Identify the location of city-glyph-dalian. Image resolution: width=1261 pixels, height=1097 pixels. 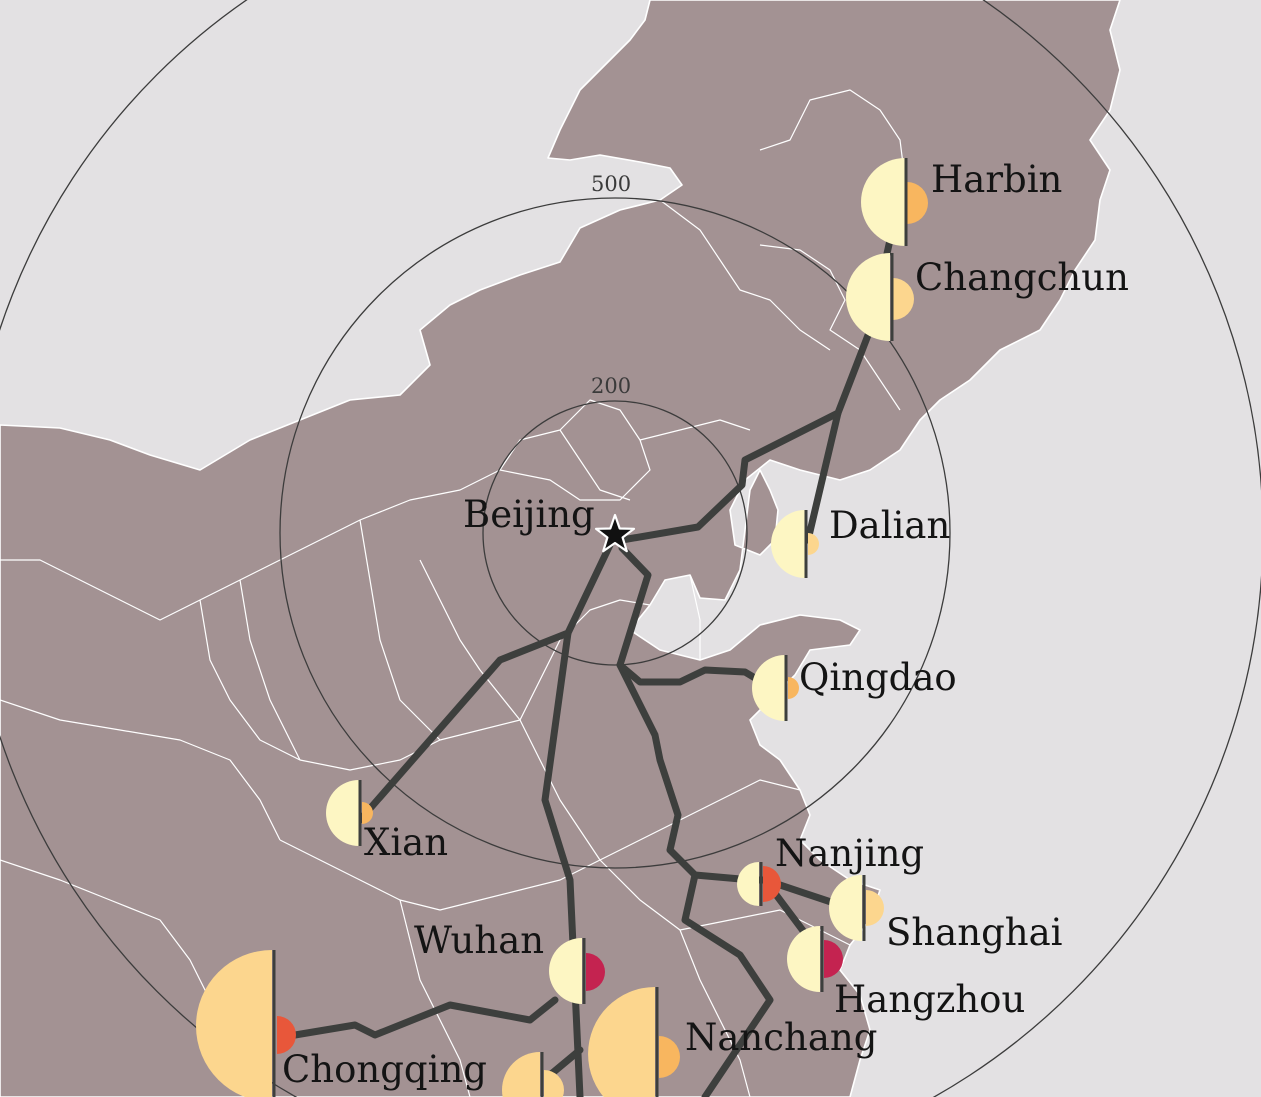
(795, 544).